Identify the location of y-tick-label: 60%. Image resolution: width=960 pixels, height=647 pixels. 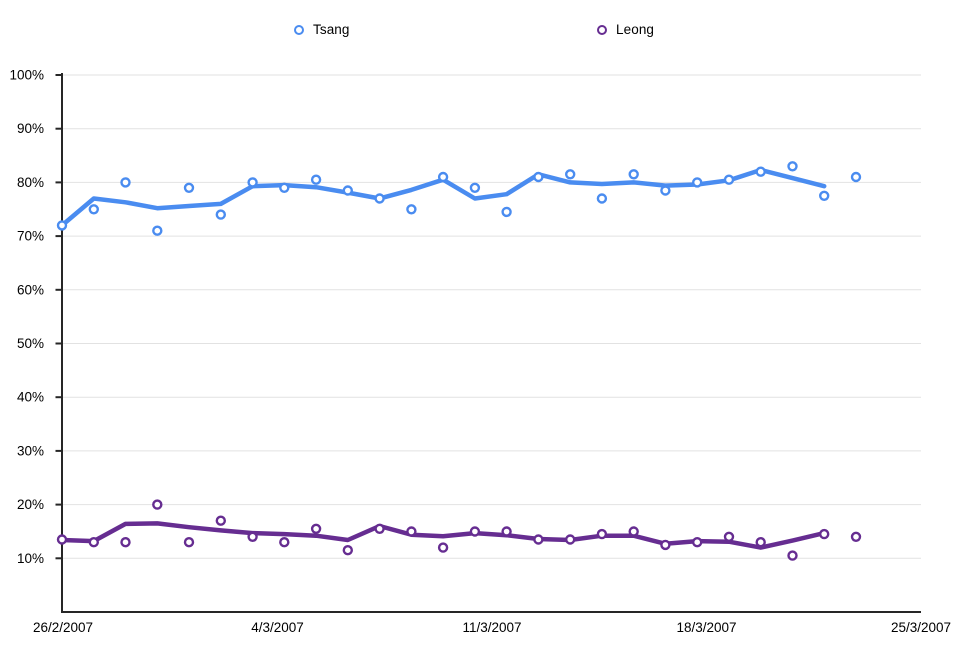
(30, 289).